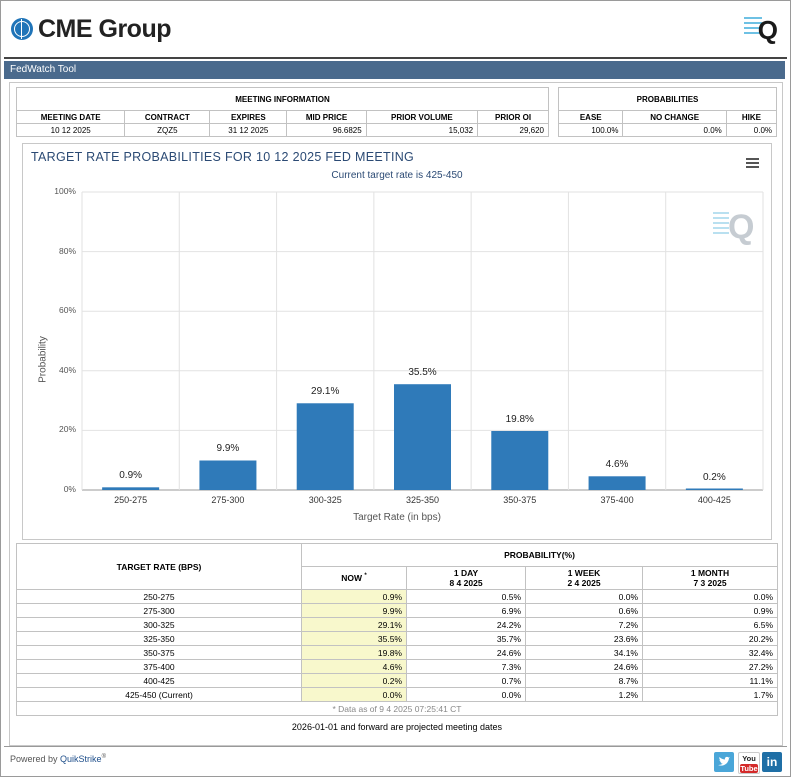 This screenshot has width=791, height=779. What do you see at coordinates (466, 638) in the screenshot?
I see `one-day-prob-cell: 35.7%` at bounding box center [466, 638].